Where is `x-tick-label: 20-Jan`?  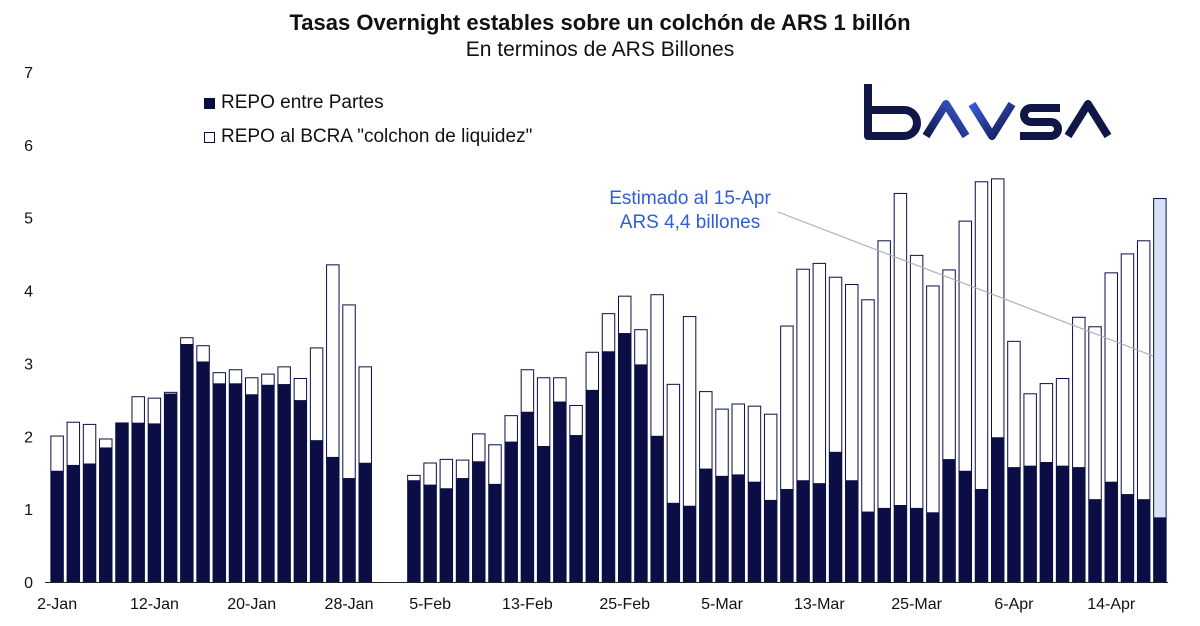
x-tick-label: 20-Jan is located at coordinates (251, 604).